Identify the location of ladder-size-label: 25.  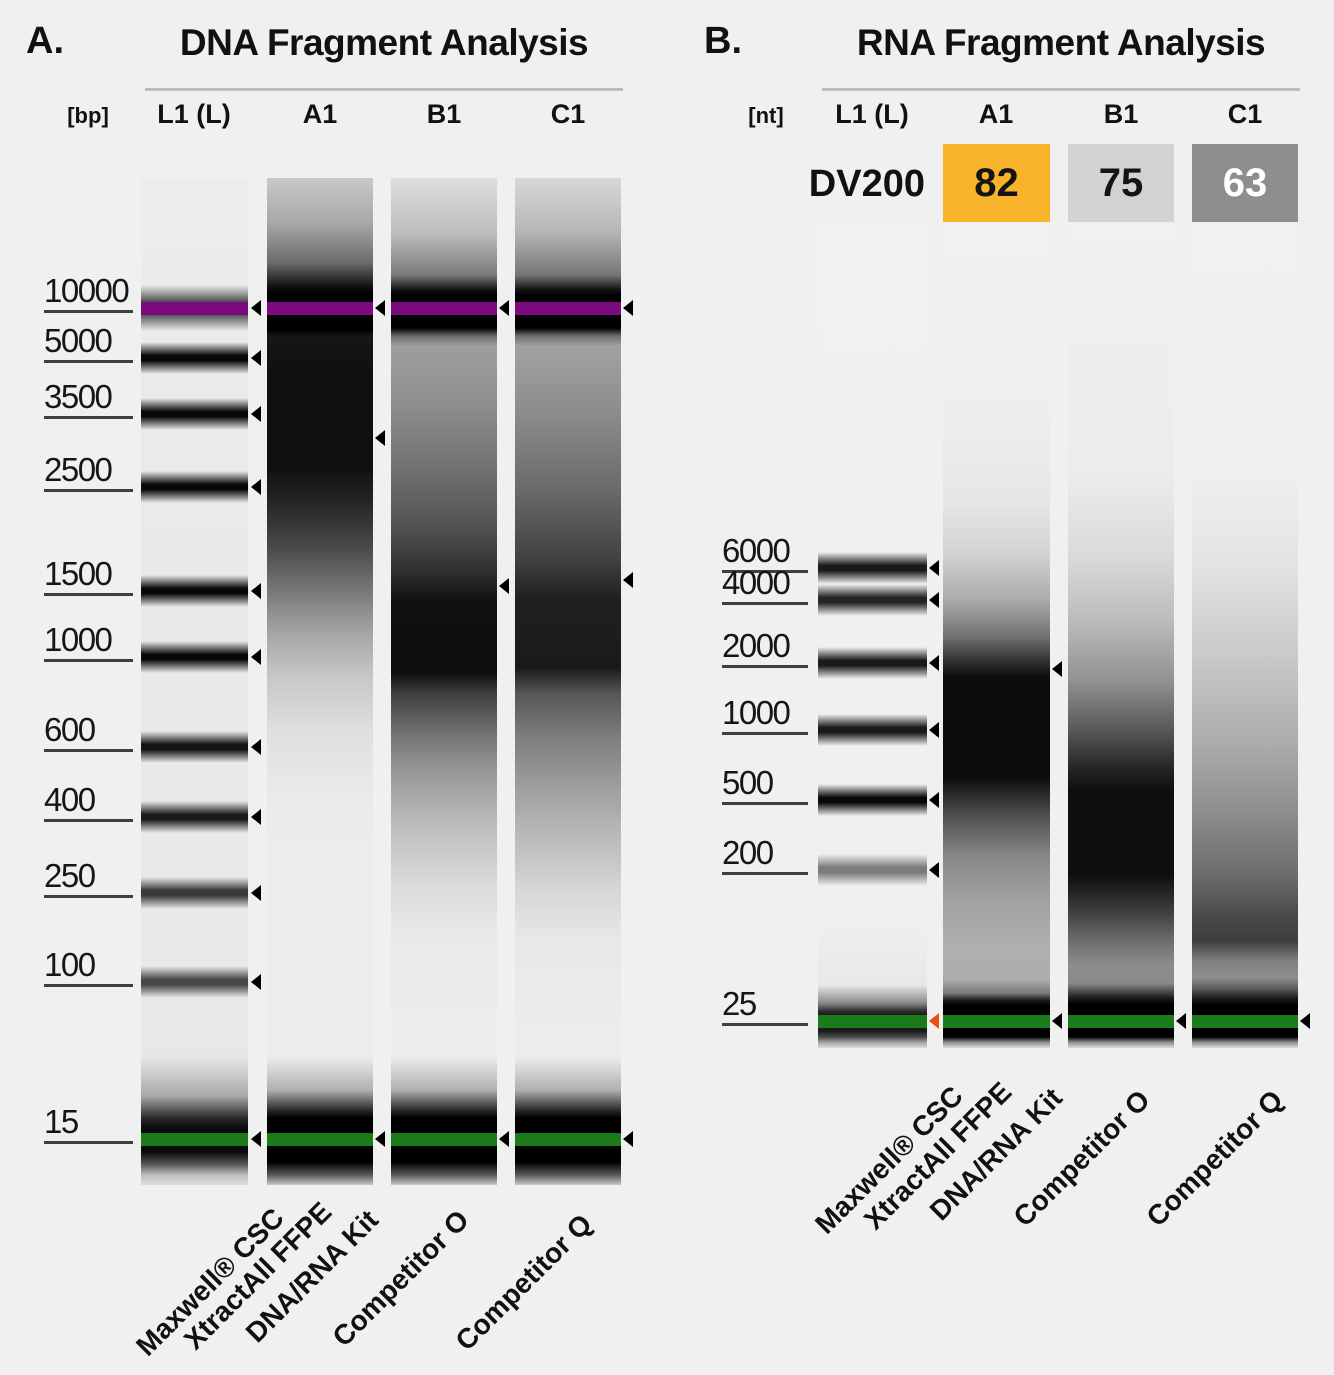
(765, 1006).